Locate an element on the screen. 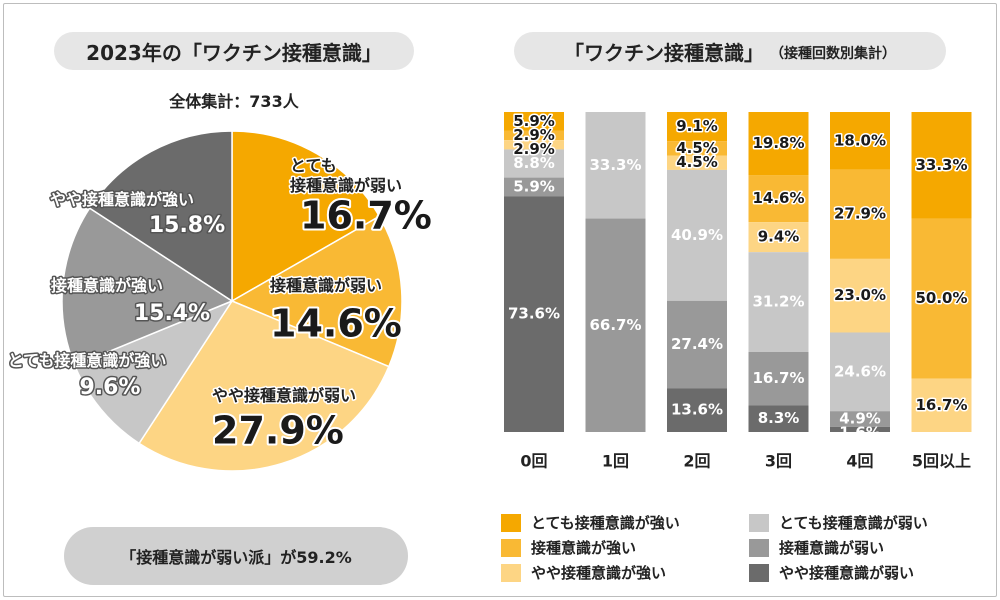  pie-label-line: やや接種意識が弱い is located at coordinates (284, 395).